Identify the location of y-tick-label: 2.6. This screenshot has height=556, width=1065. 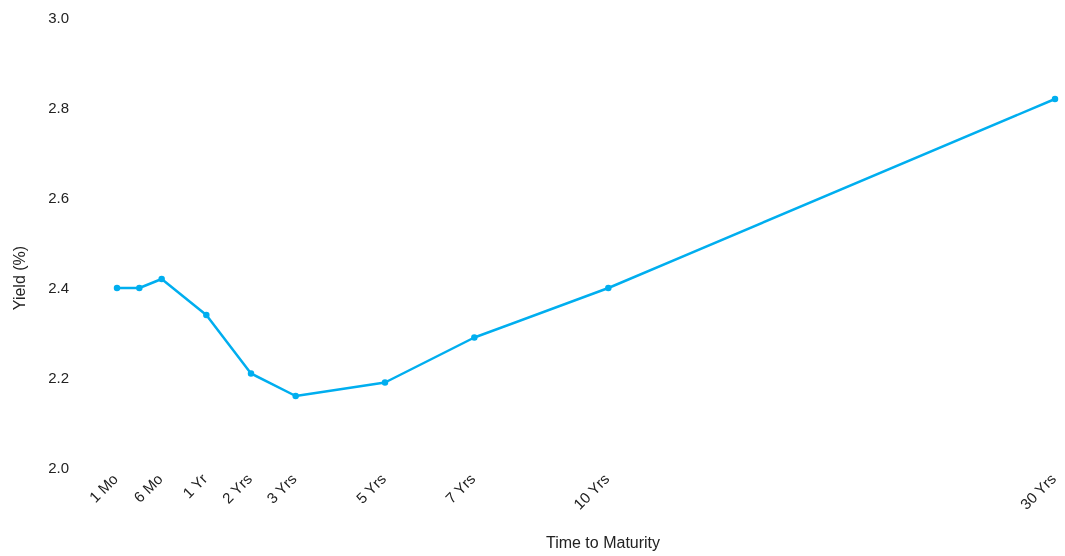
(58, 198).